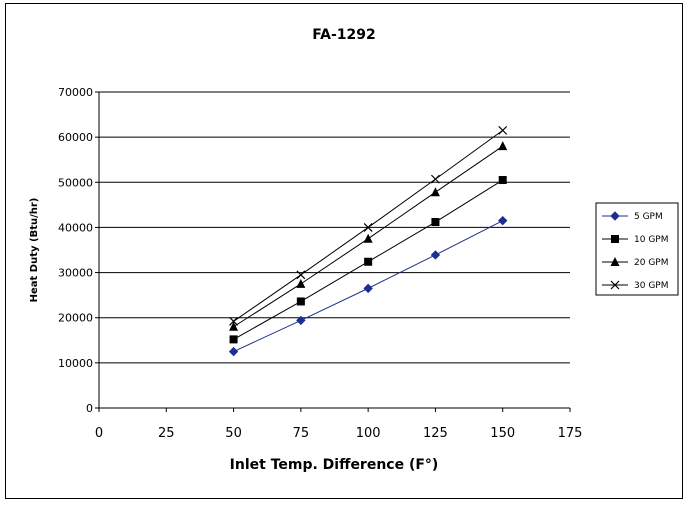  Describe the element at coordinates (301, 433) in the screenshot. I see `x-tick-label: 75` at that location.